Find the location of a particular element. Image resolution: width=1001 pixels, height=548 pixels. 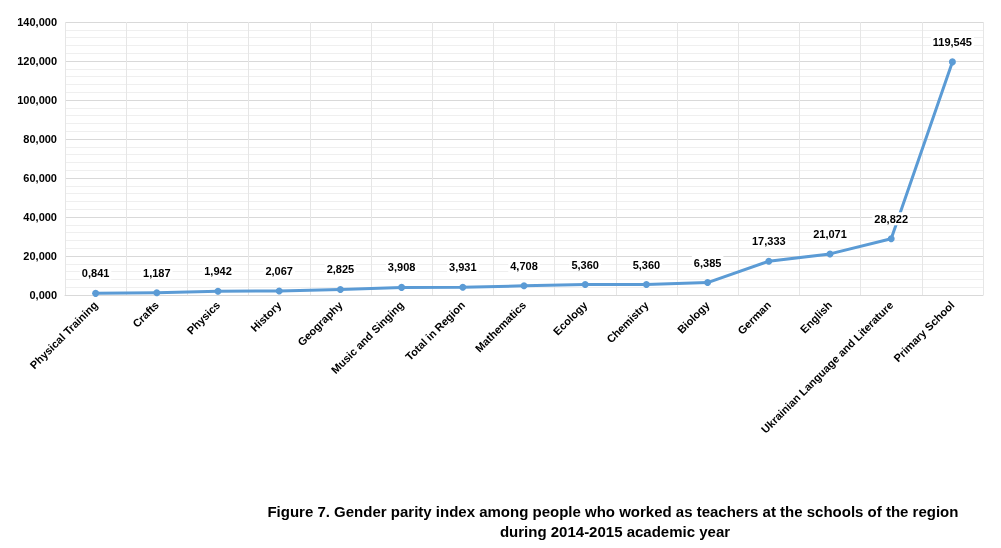

y-tick-label: 0,000 is located at coordinates (43, 295).